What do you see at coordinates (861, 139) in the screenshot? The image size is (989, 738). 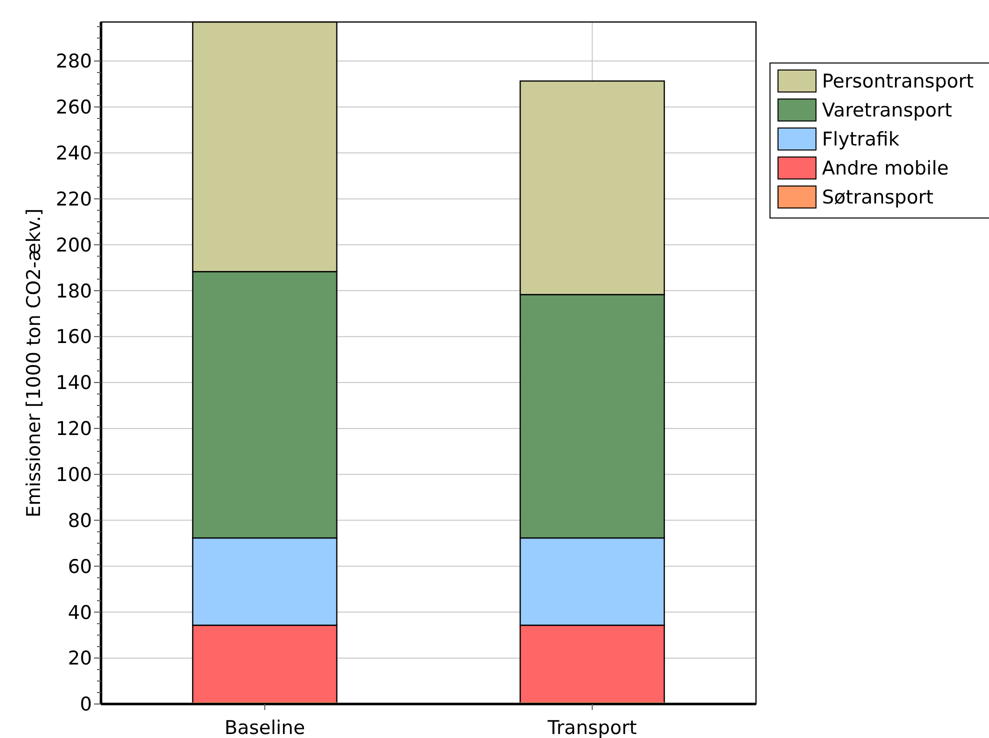 I see `legend-label: Flytrafik` at bounding box center [861, 139].